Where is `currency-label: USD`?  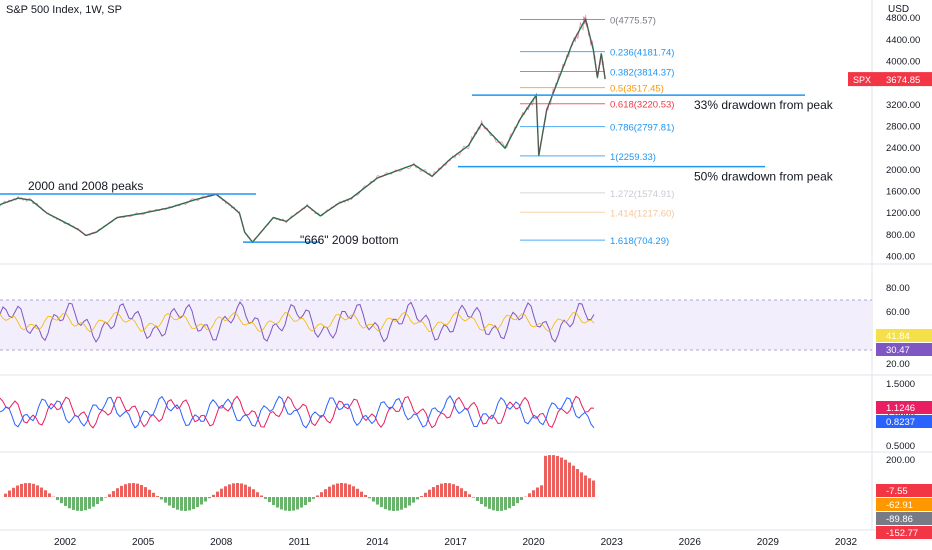
currency-label: USD is located at coordinates (899, 9).